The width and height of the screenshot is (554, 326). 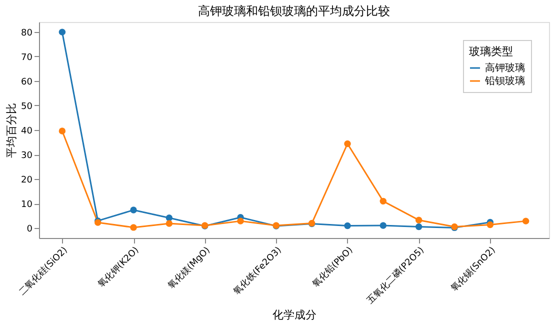 What do you see at coordinates (505, 68) in the screenshot?
I see `legend-label: 高钾玻璃` at bounding box center [505, 68].